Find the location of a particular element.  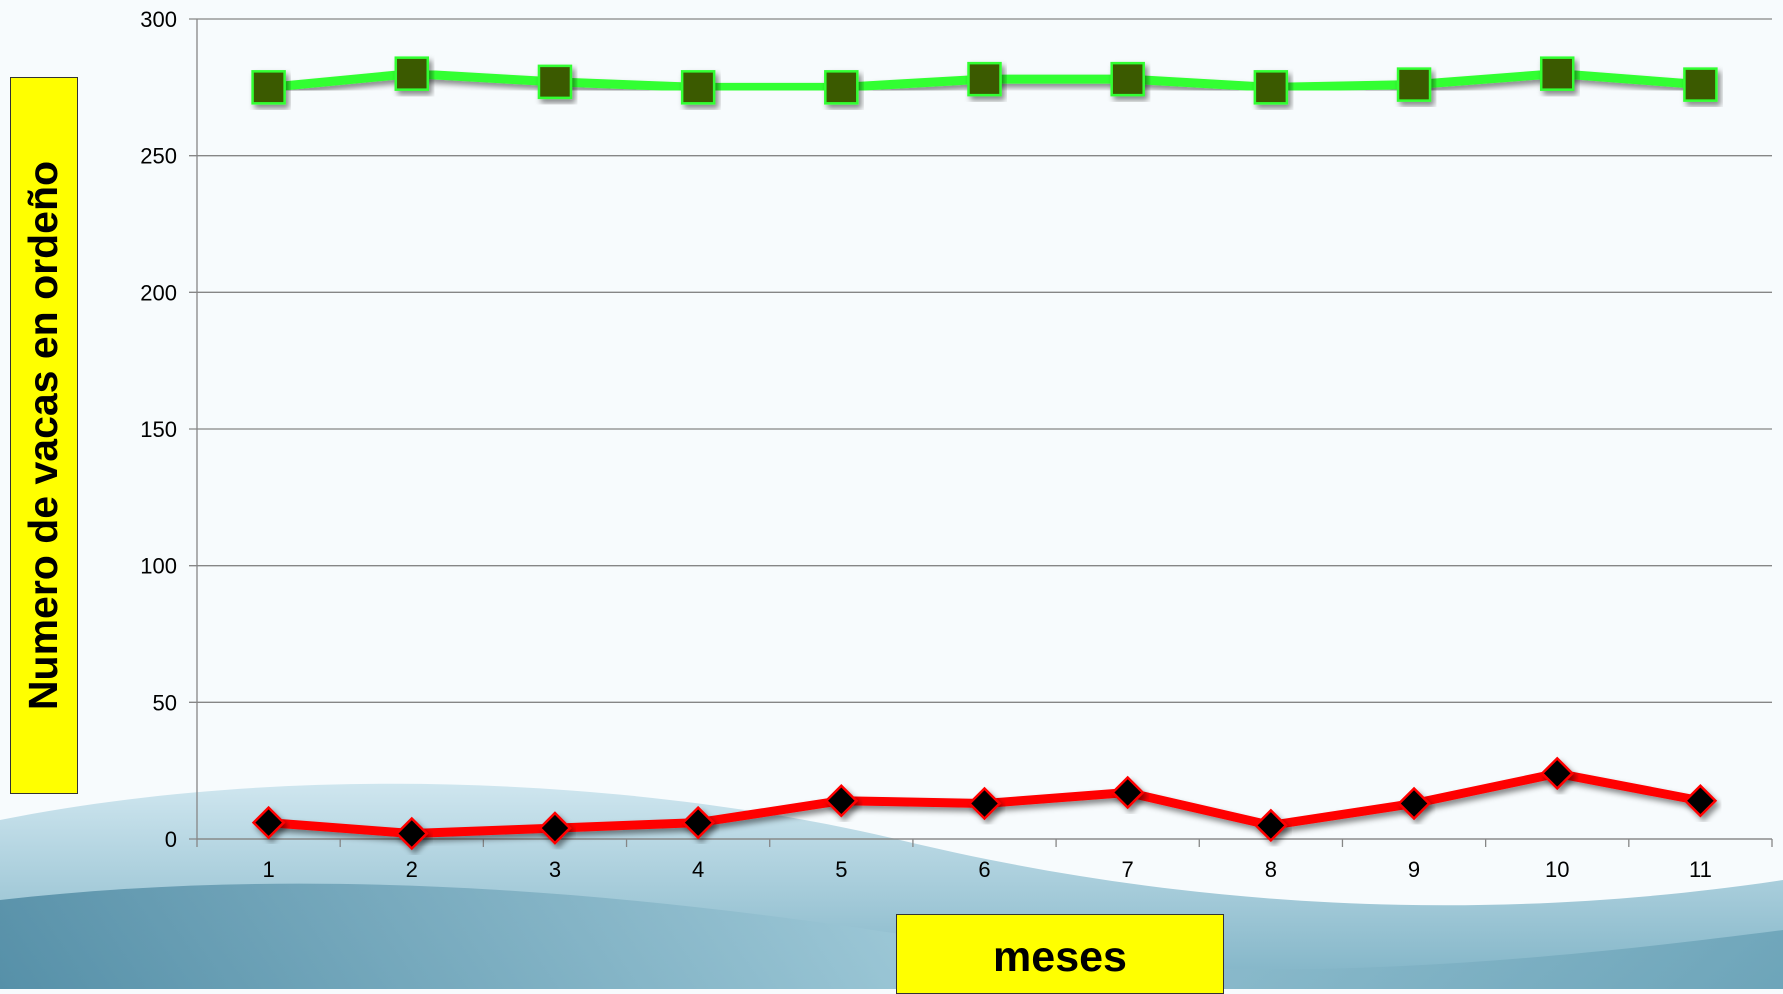

y-tick-label-50: 50 is located at coordinates (165, 702).